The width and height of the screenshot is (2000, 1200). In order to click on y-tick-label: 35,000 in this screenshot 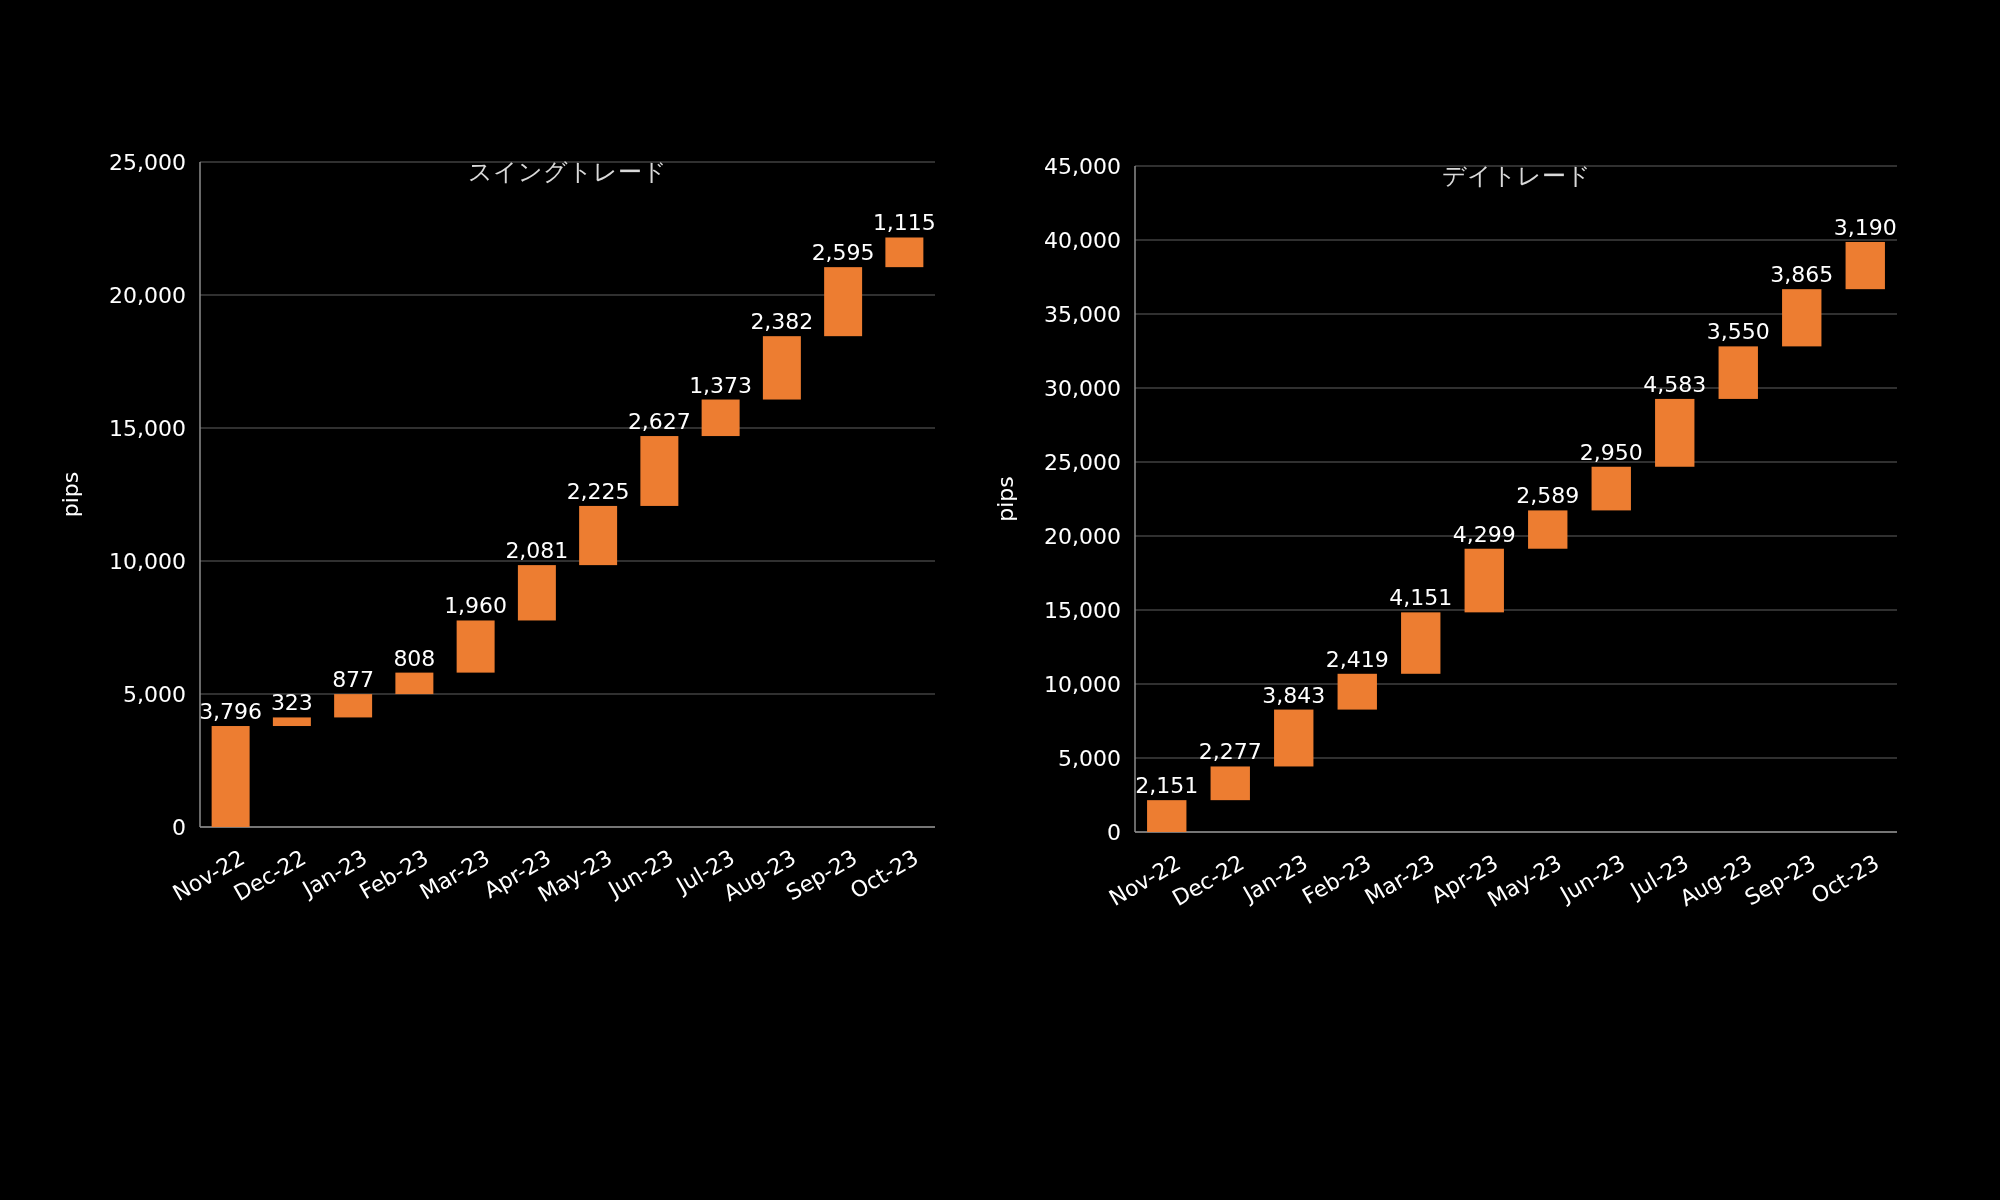, I will do `click(1082, 314)`.